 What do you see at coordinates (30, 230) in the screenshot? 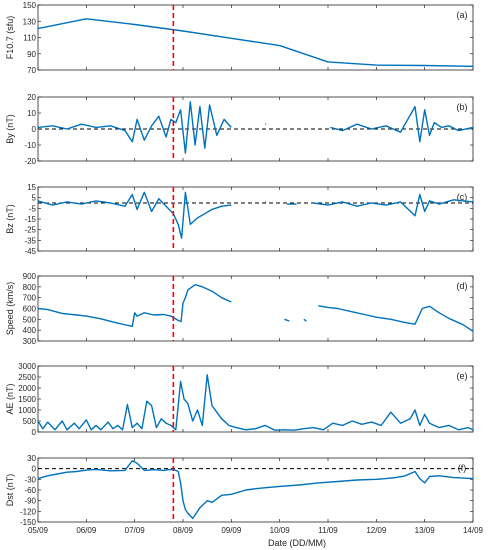
I see `y-tick-label: -25` at bounding box center [30, 230].